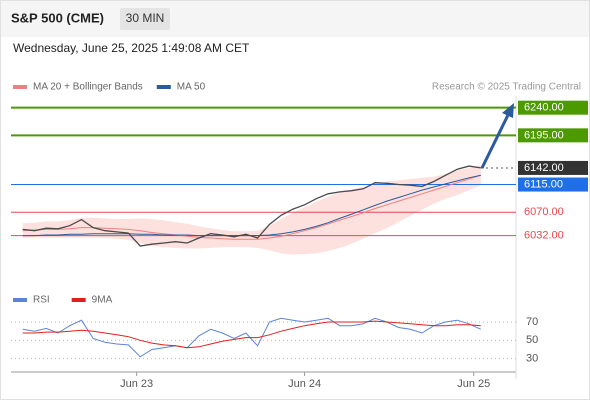  I want to click on level-label: 6115.00, so click(543, 184).